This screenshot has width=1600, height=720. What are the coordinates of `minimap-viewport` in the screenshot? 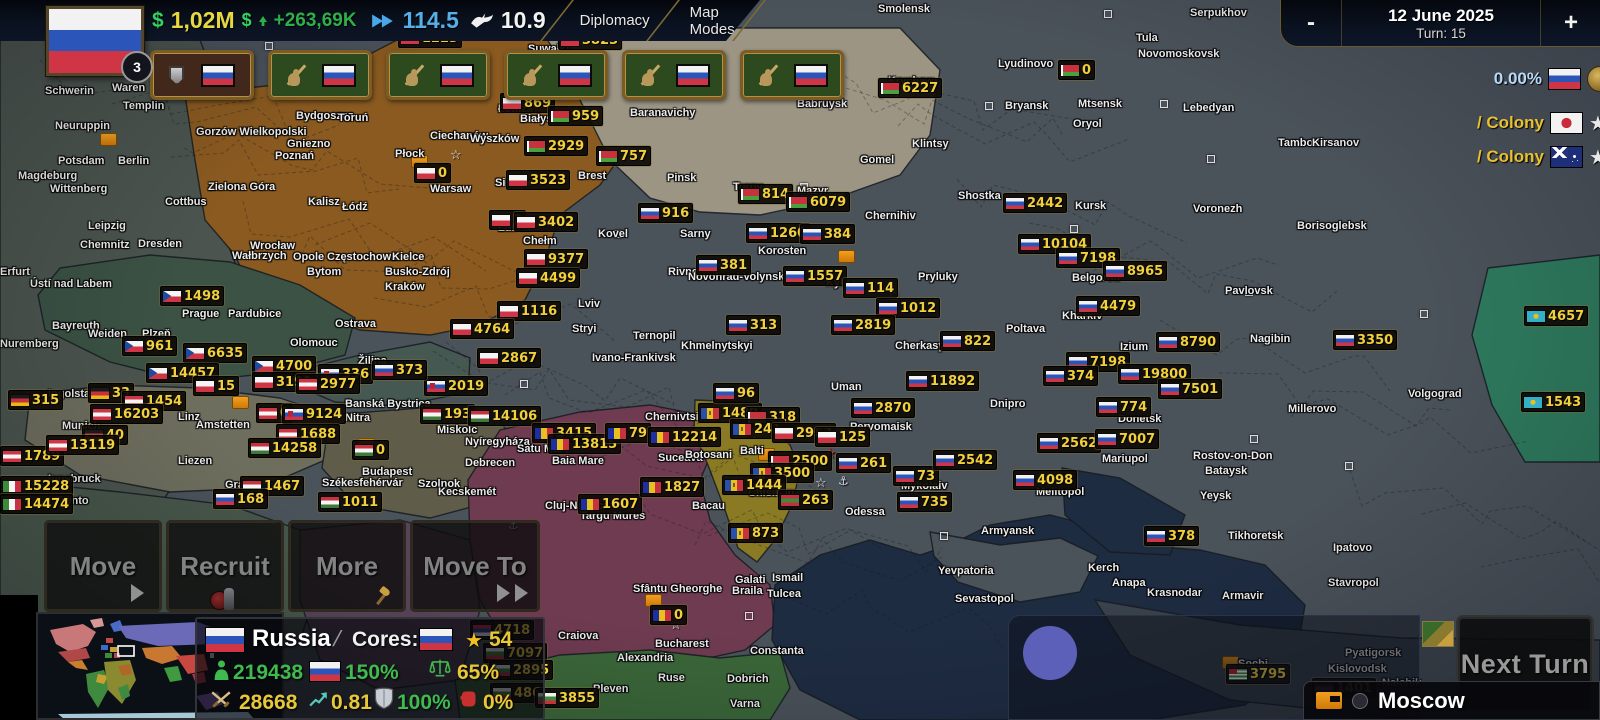 It's located at (126, 651).